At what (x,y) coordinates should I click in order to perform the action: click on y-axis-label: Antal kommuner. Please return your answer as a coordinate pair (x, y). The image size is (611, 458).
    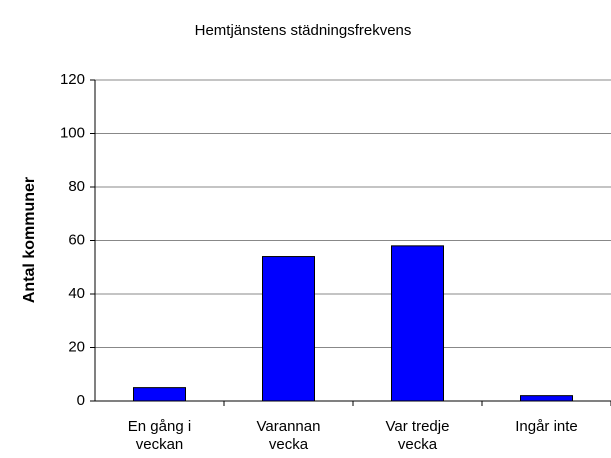
    Looking at the image, I should click on (29, 240).